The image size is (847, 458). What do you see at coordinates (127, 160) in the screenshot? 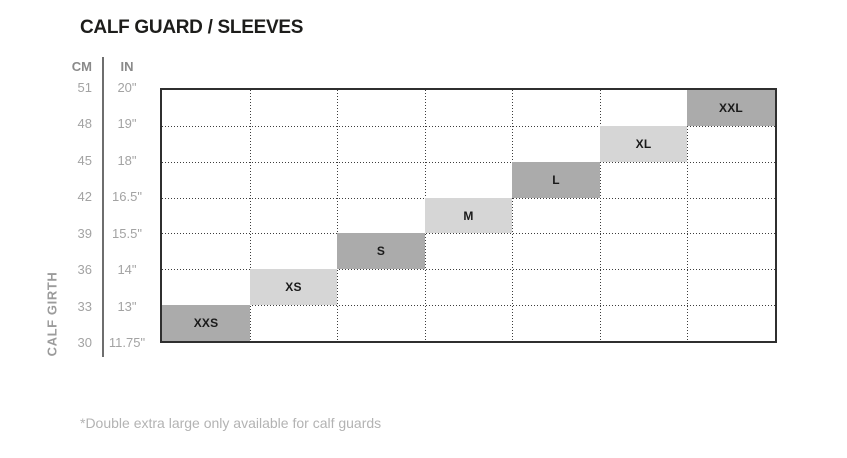
I see `in-tick-label: 18"` at bounding box center [127, 160].